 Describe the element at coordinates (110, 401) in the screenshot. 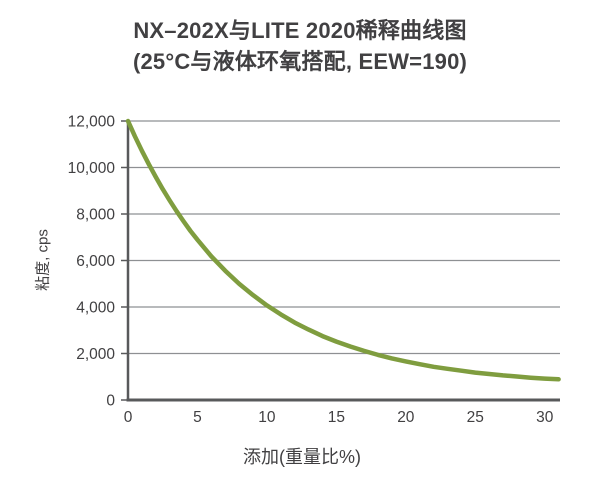

I see `y-tick-label-0: 0` at that location.